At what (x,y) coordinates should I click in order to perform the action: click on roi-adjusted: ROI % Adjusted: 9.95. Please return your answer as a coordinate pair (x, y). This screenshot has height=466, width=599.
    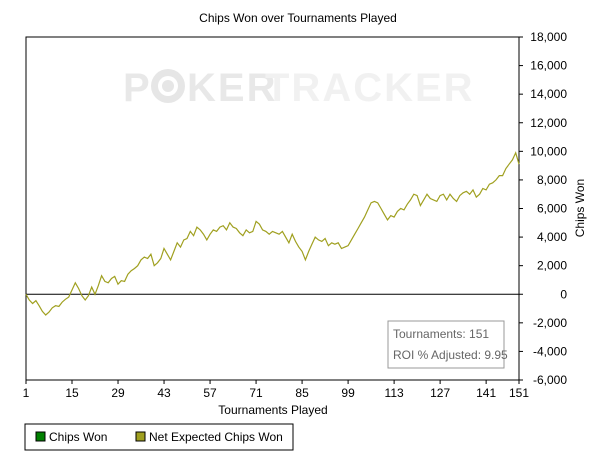
    Looking at the image, I should click on (450, 355).